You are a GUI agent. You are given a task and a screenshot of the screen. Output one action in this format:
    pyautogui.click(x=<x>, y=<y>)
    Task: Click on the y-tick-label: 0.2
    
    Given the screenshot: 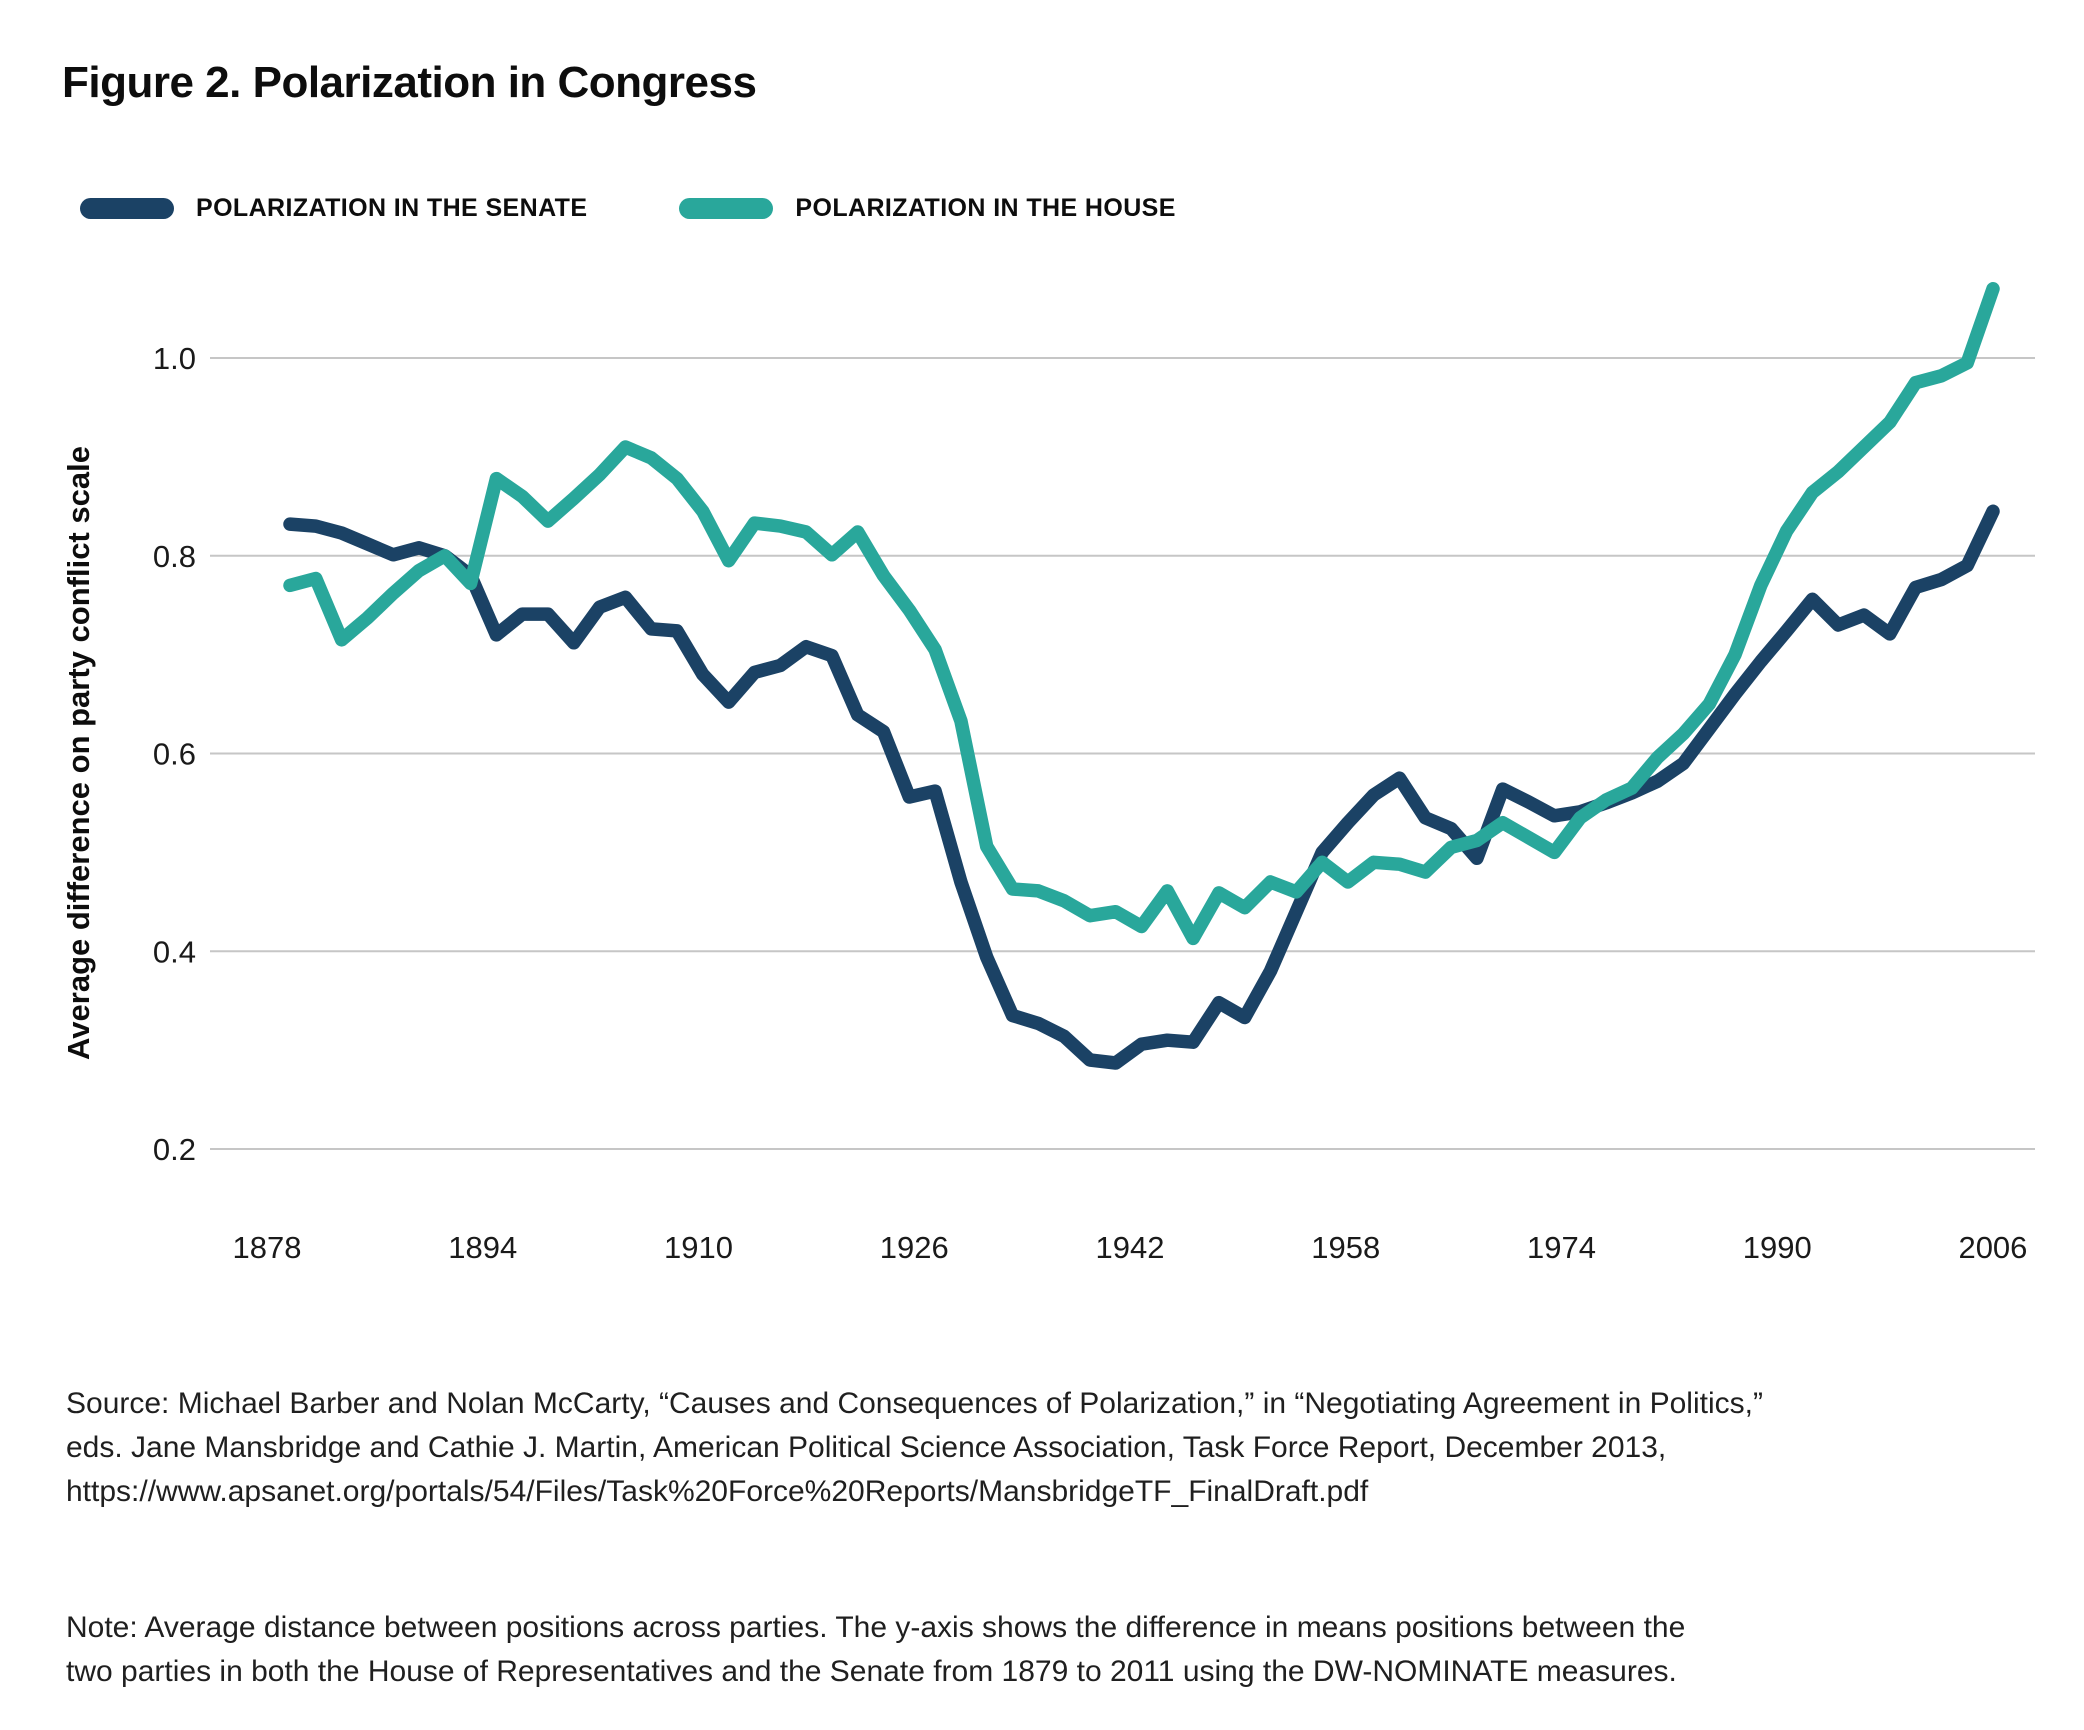 What is the action you would take?
    pyautogui.click(x=174, y=1149)
    